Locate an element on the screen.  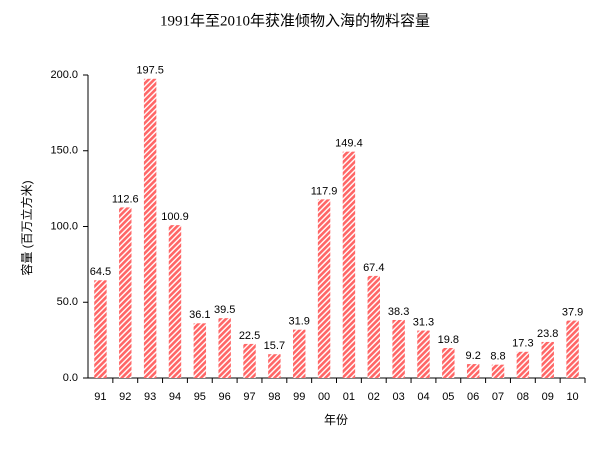
data-label: 100.9 is located at coordinates (175, 217).